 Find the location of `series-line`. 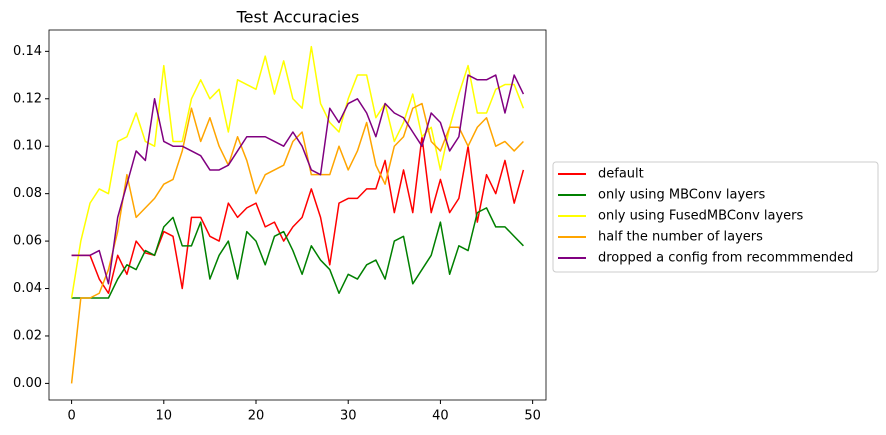

series-line is located at coordinates (297, 253).